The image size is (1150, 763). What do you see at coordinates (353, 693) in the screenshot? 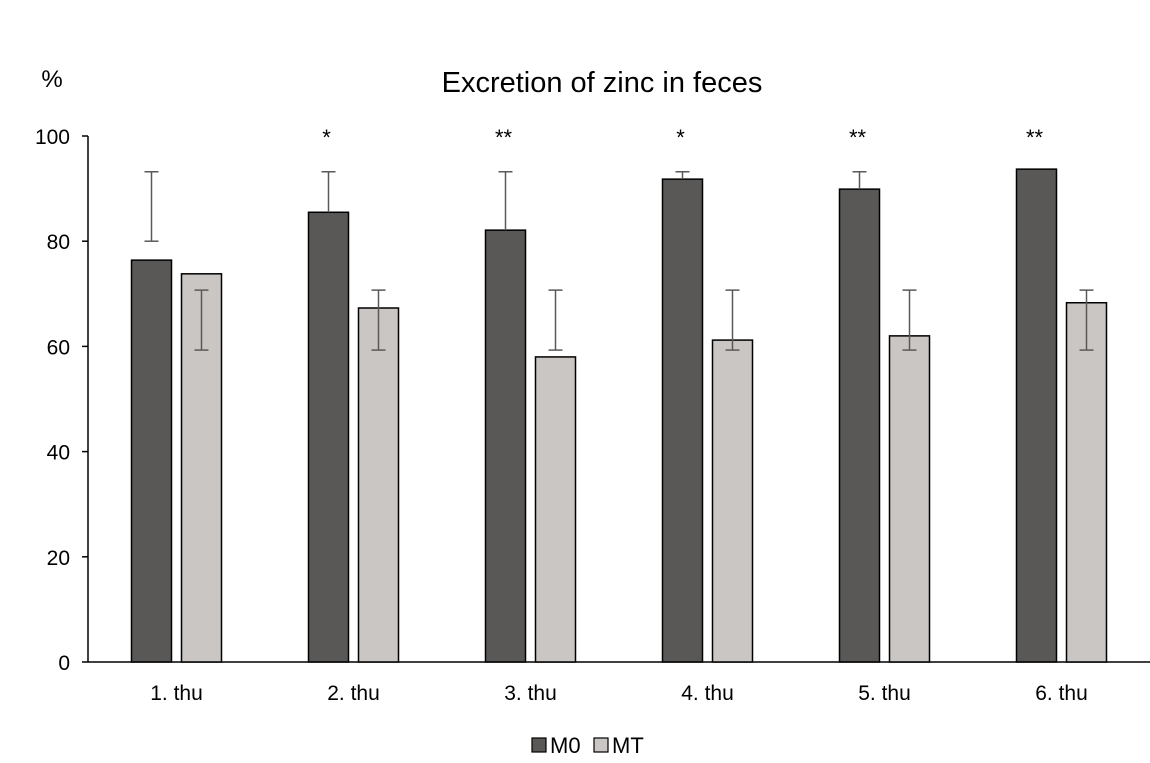
I see `x-tick-label: 2. thu` at bounding box center [353, 693].